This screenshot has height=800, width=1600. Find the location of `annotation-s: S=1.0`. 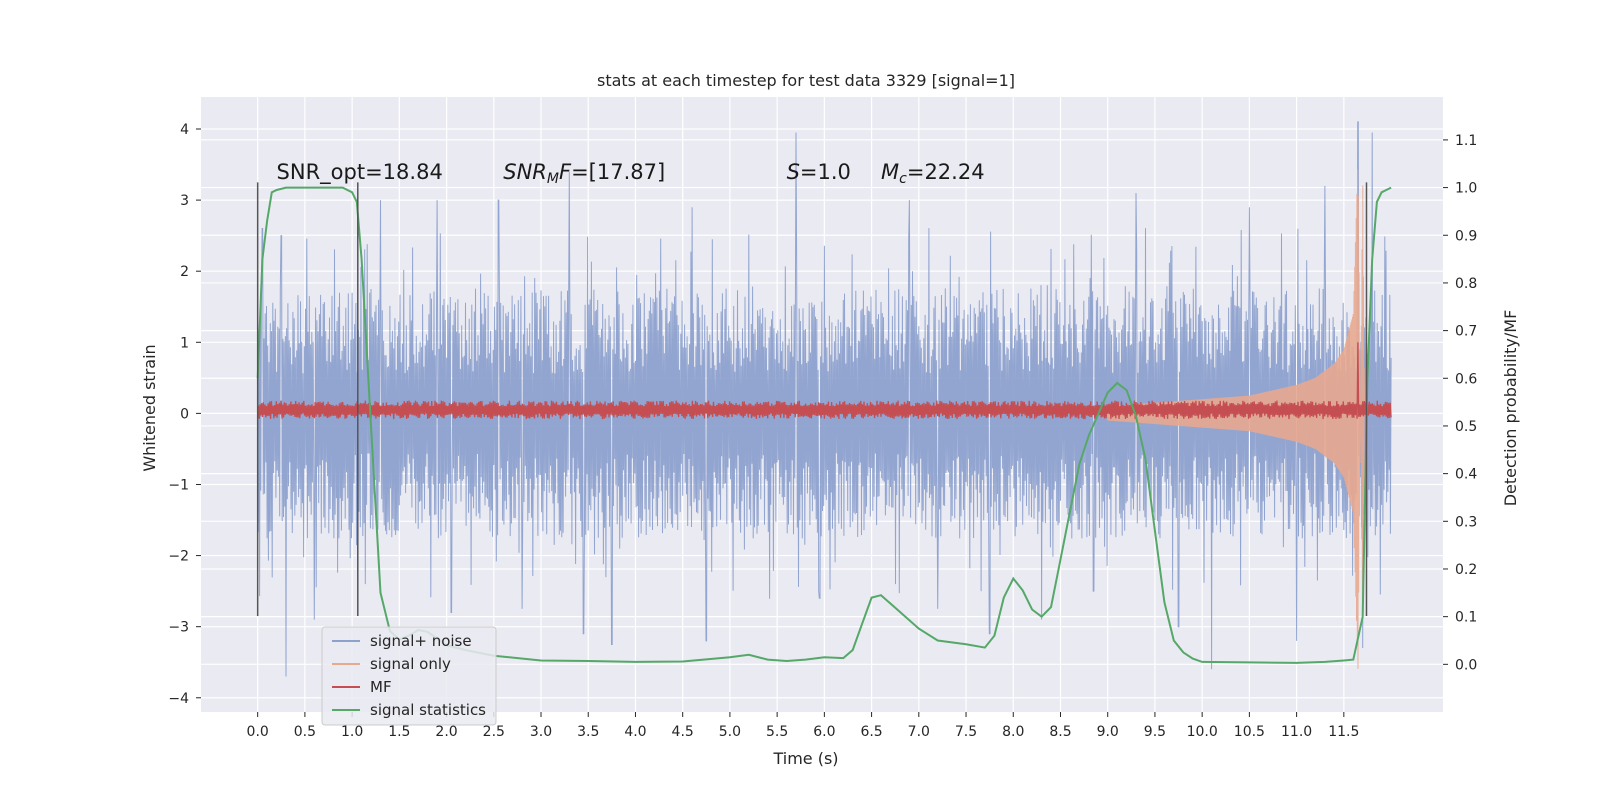

annotation-s: S=1.0 is located at coordinates (819, 172).